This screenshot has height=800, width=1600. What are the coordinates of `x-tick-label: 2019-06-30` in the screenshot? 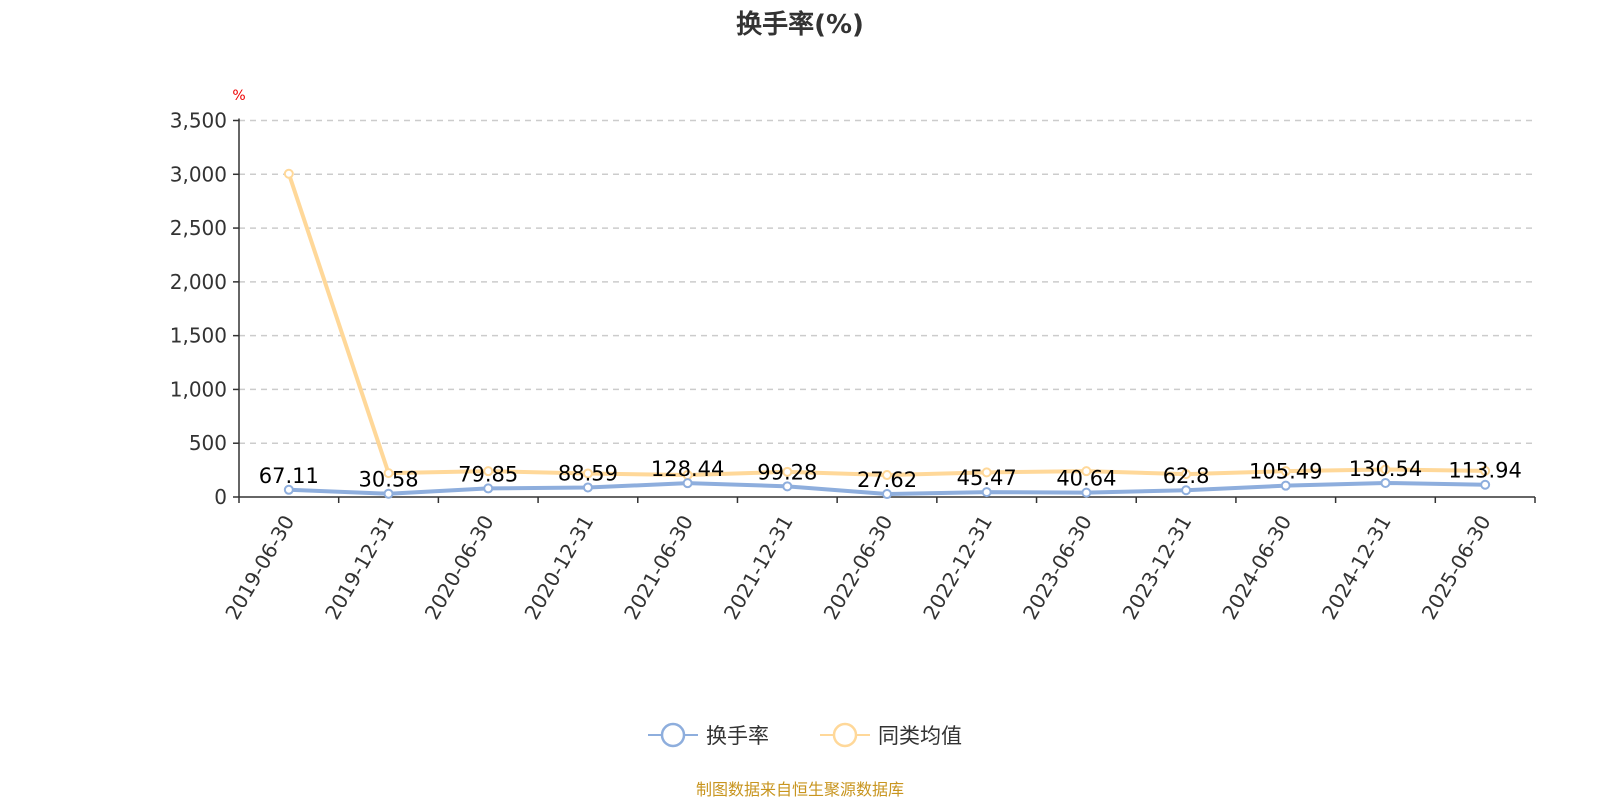 It's located at (259, 567).